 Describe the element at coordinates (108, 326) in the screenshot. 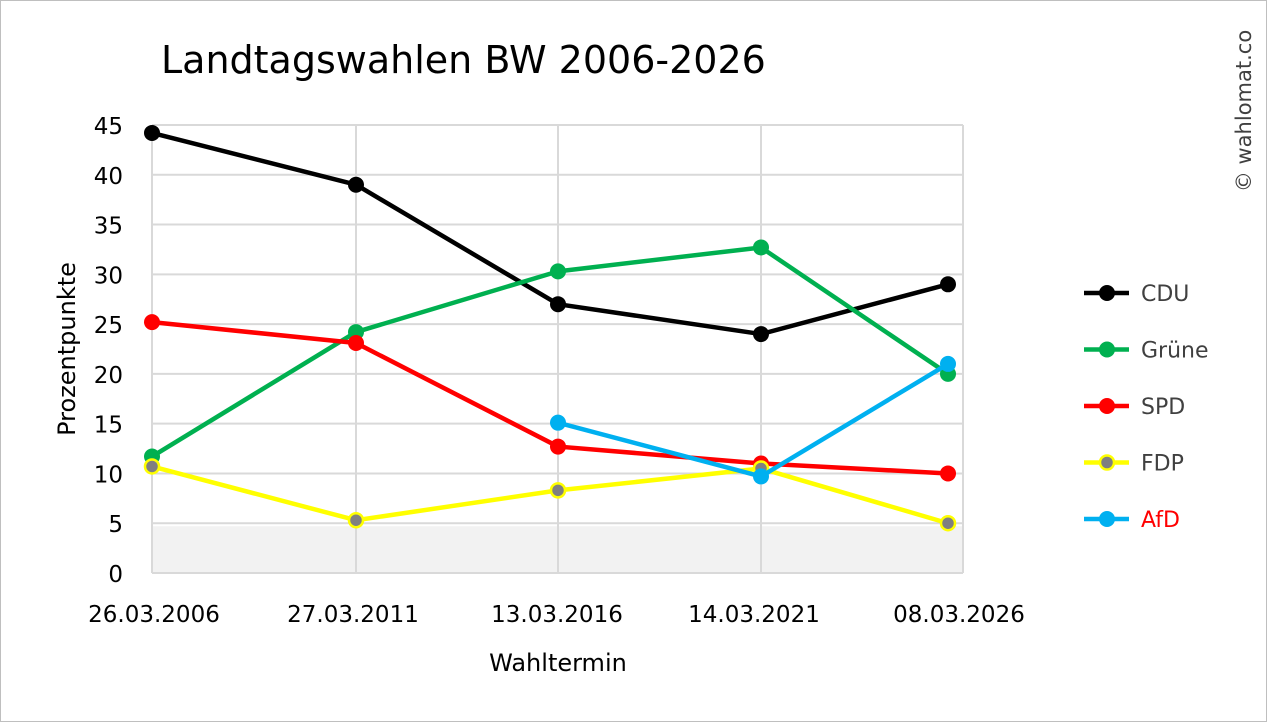

I see `y-tick-label: 25` at that location.